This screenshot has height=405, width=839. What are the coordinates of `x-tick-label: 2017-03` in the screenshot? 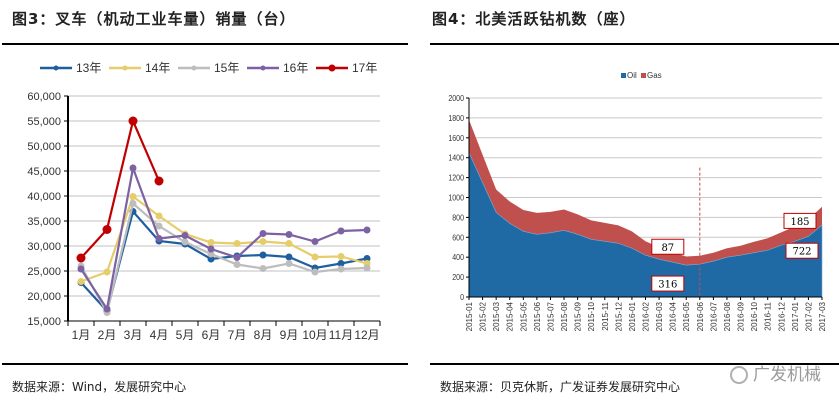 It's located at (822, 316).